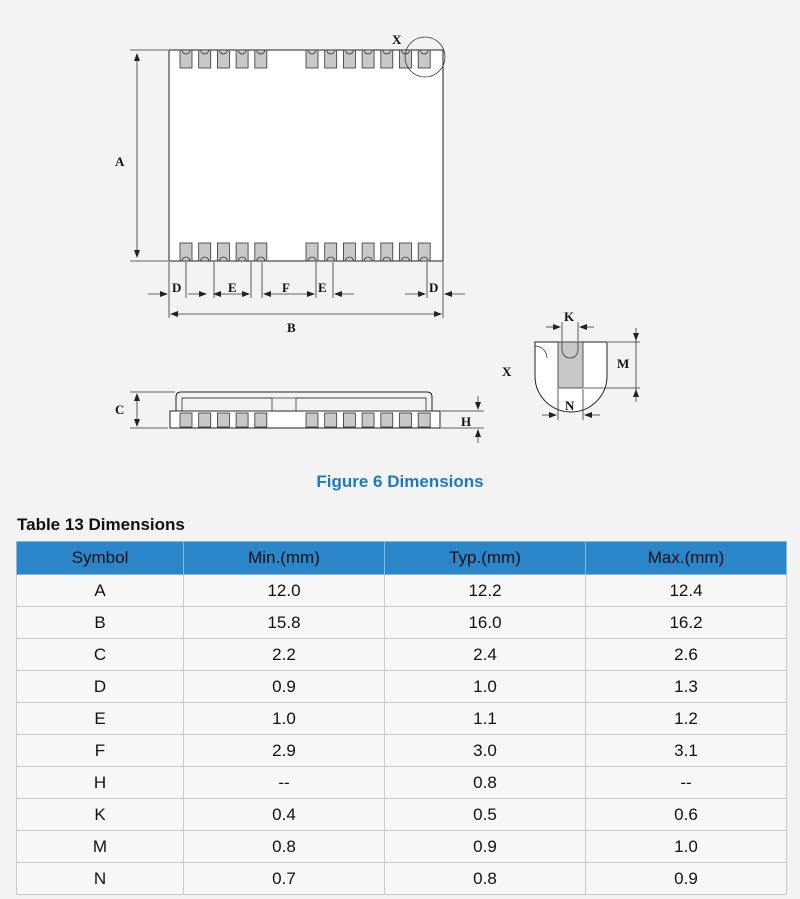  Describe the element at coordinates (485, 750) in the screenshot. I see `table-cell: 3.0` at that location.